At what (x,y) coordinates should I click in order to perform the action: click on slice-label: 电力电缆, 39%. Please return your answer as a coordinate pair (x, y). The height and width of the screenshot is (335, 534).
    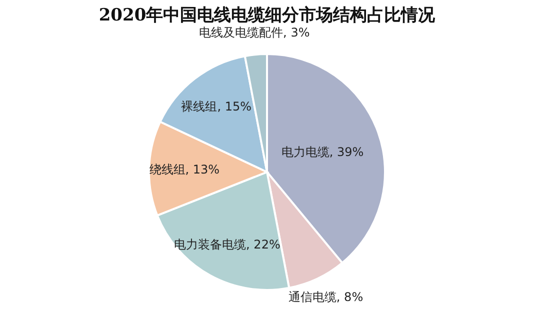
    Looking at the image, I should click on (322, 152).